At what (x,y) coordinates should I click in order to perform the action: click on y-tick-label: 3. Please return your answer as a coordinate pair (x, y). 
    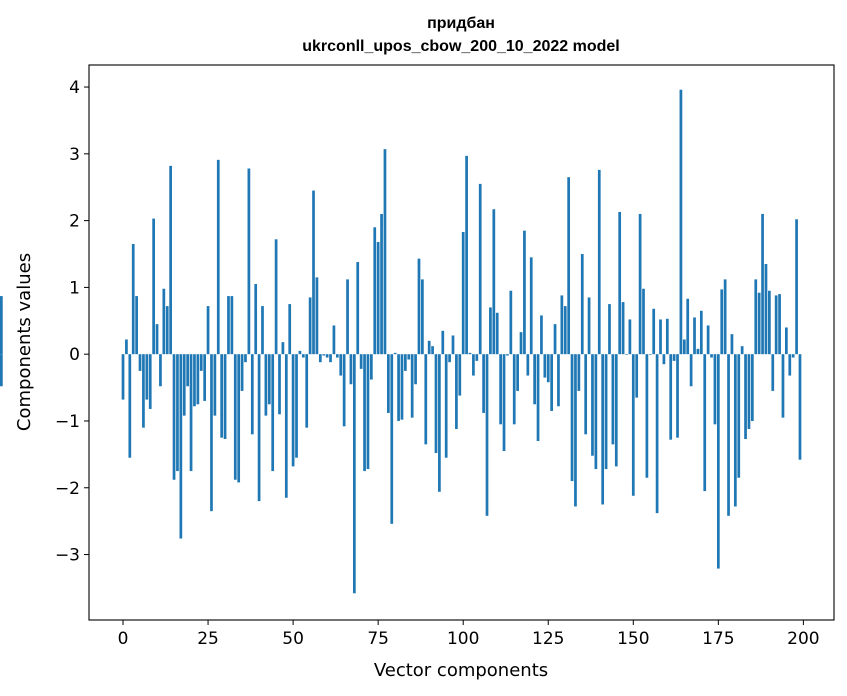
    Looking at the image, I should click on (74, 155).